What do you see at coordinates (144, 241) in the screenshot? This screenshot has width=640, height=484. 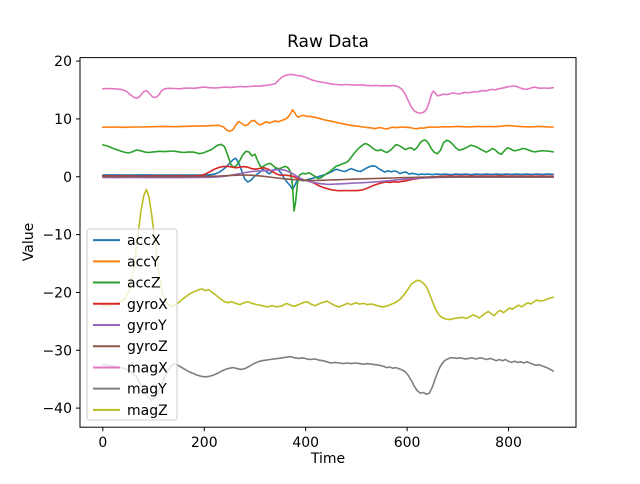 I see `legend-label-accX: accX` at bounding box center [144, 241].